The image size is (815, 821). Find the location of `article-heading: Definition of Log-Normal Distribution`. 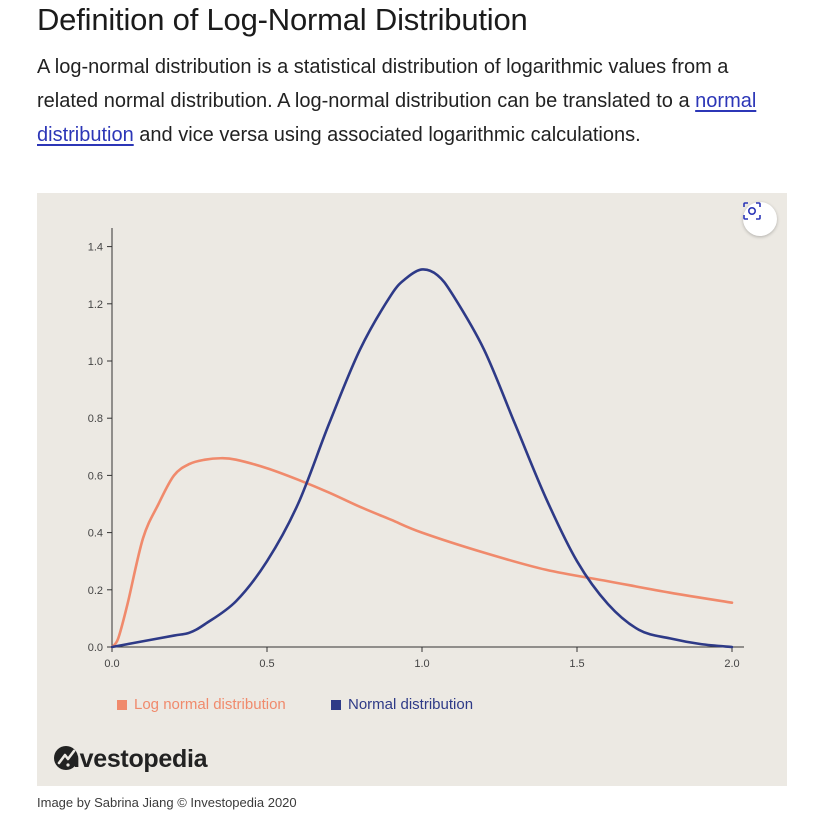

article-heading: Definition of Log-Normal Distribution is located at coordinates (282, 19).